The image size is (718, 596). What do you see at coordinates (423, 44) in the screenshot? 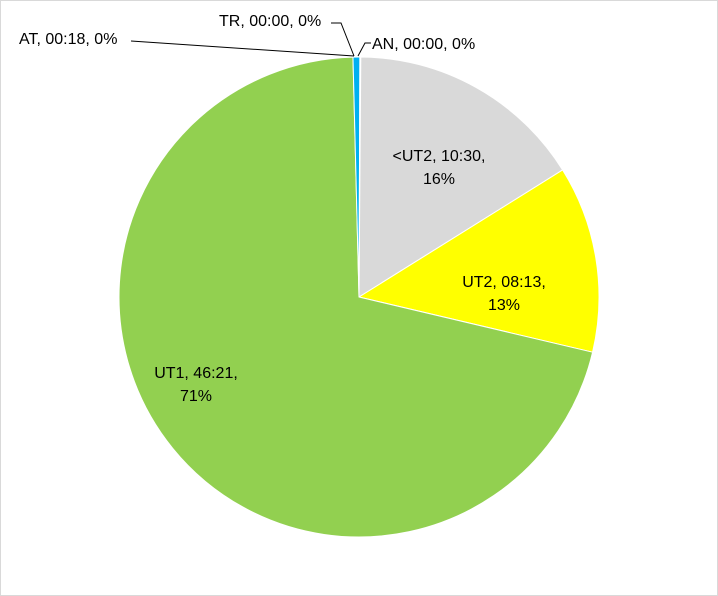
I see `data-label-an: AN, 00:00, 0%` at bounding box center [423, 44].